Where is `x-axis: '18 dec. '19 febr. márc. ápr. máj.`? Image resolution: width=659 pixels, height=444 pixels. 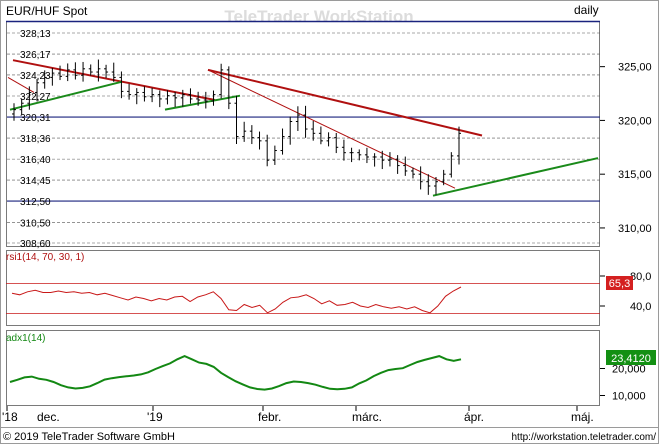 x-axis: '18 dec. '19 febr. márc. ápr. máj. is located at coordinates (298, 415).